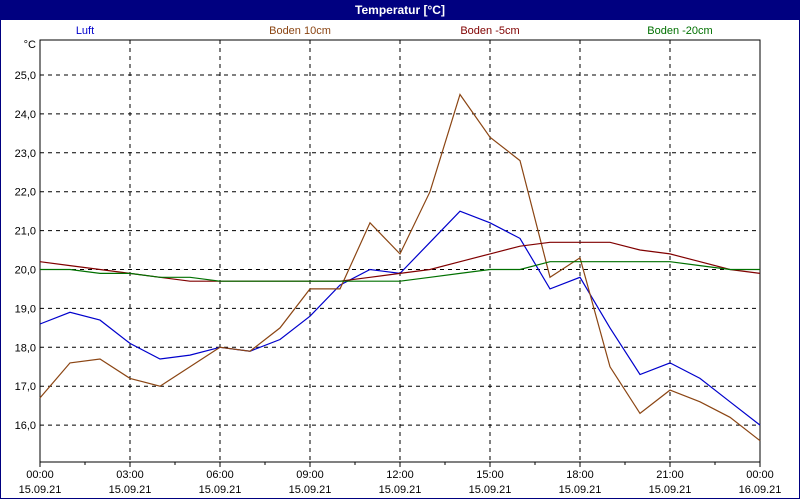 Image resolution: width=800 pixels, height=500 pixels. What do you see at coordinates (25, 193) in the screenshot?
I see `y-tick-label: 22,0` at bounding box center [25, 193].